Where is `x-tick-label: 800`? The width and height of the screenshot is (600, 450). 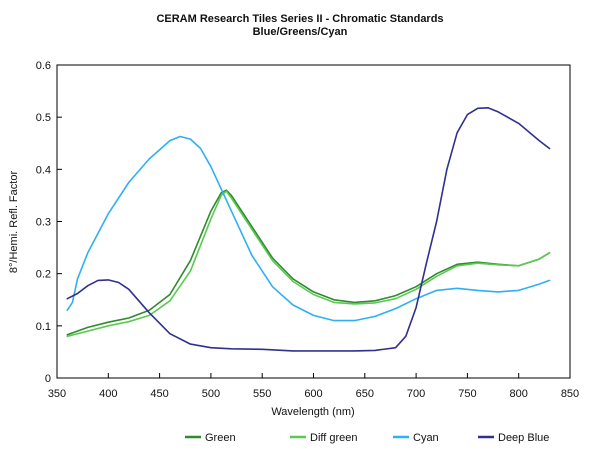
x-tick-label: 800 is located at coordinates (519, 394).